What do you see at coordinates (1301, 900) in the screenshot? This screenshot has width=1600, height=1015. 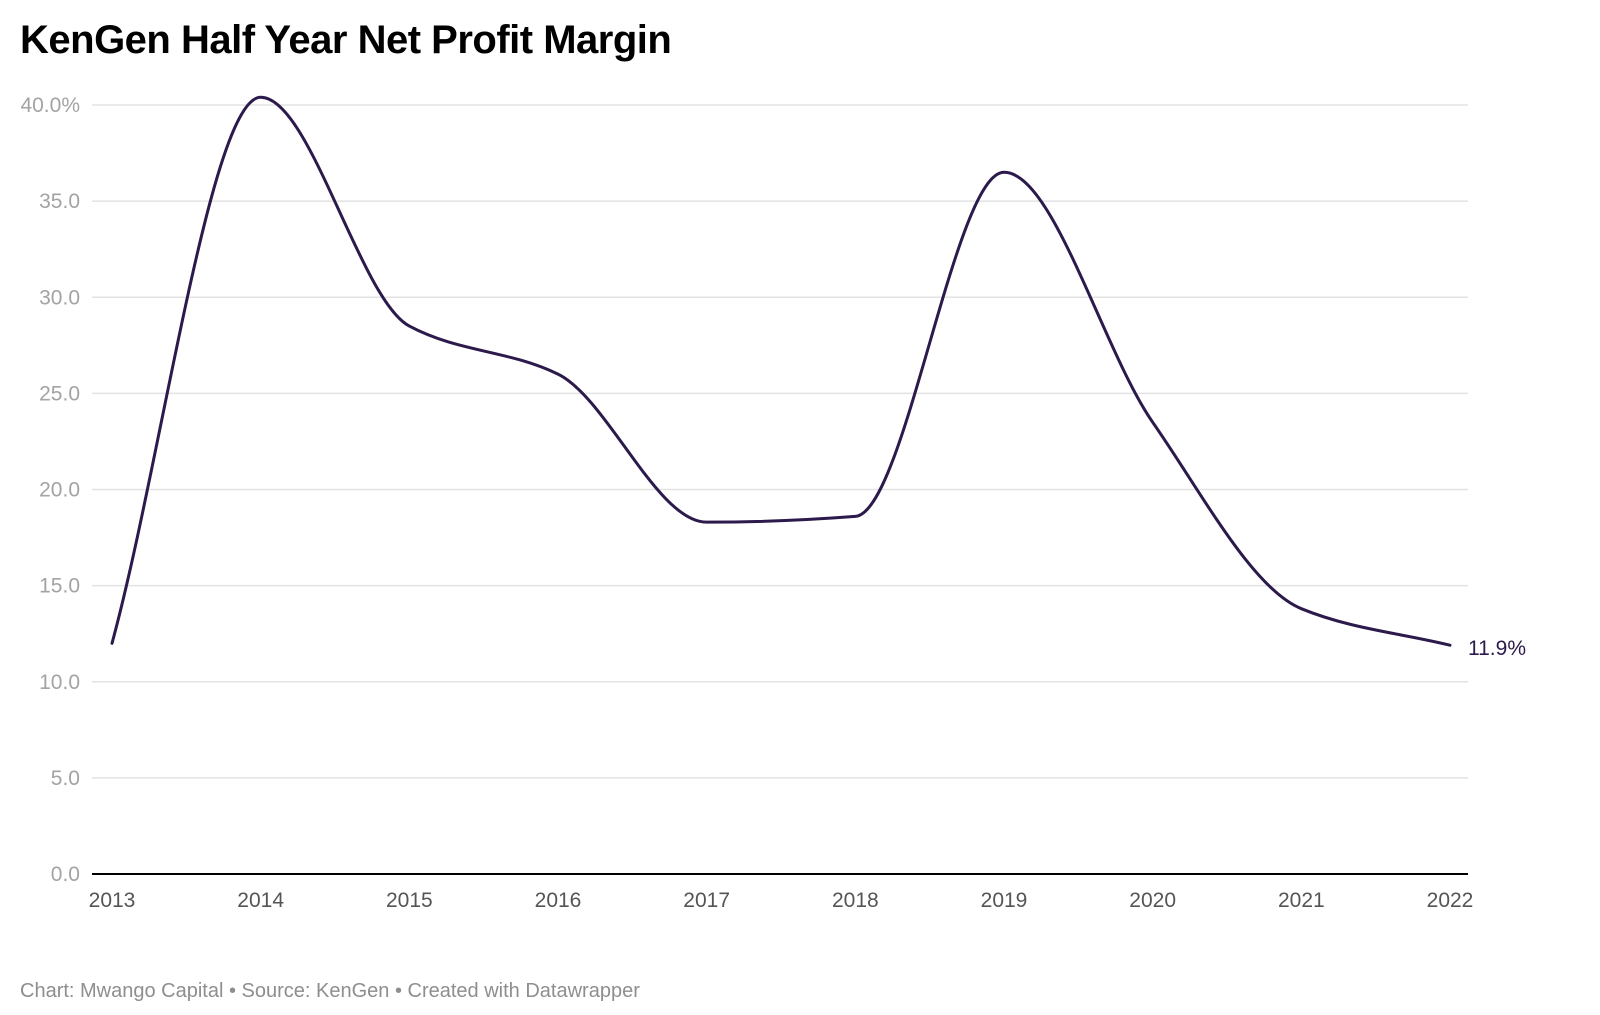 I see `x-tick-label: 2021` at bounding box center [1301, 900].